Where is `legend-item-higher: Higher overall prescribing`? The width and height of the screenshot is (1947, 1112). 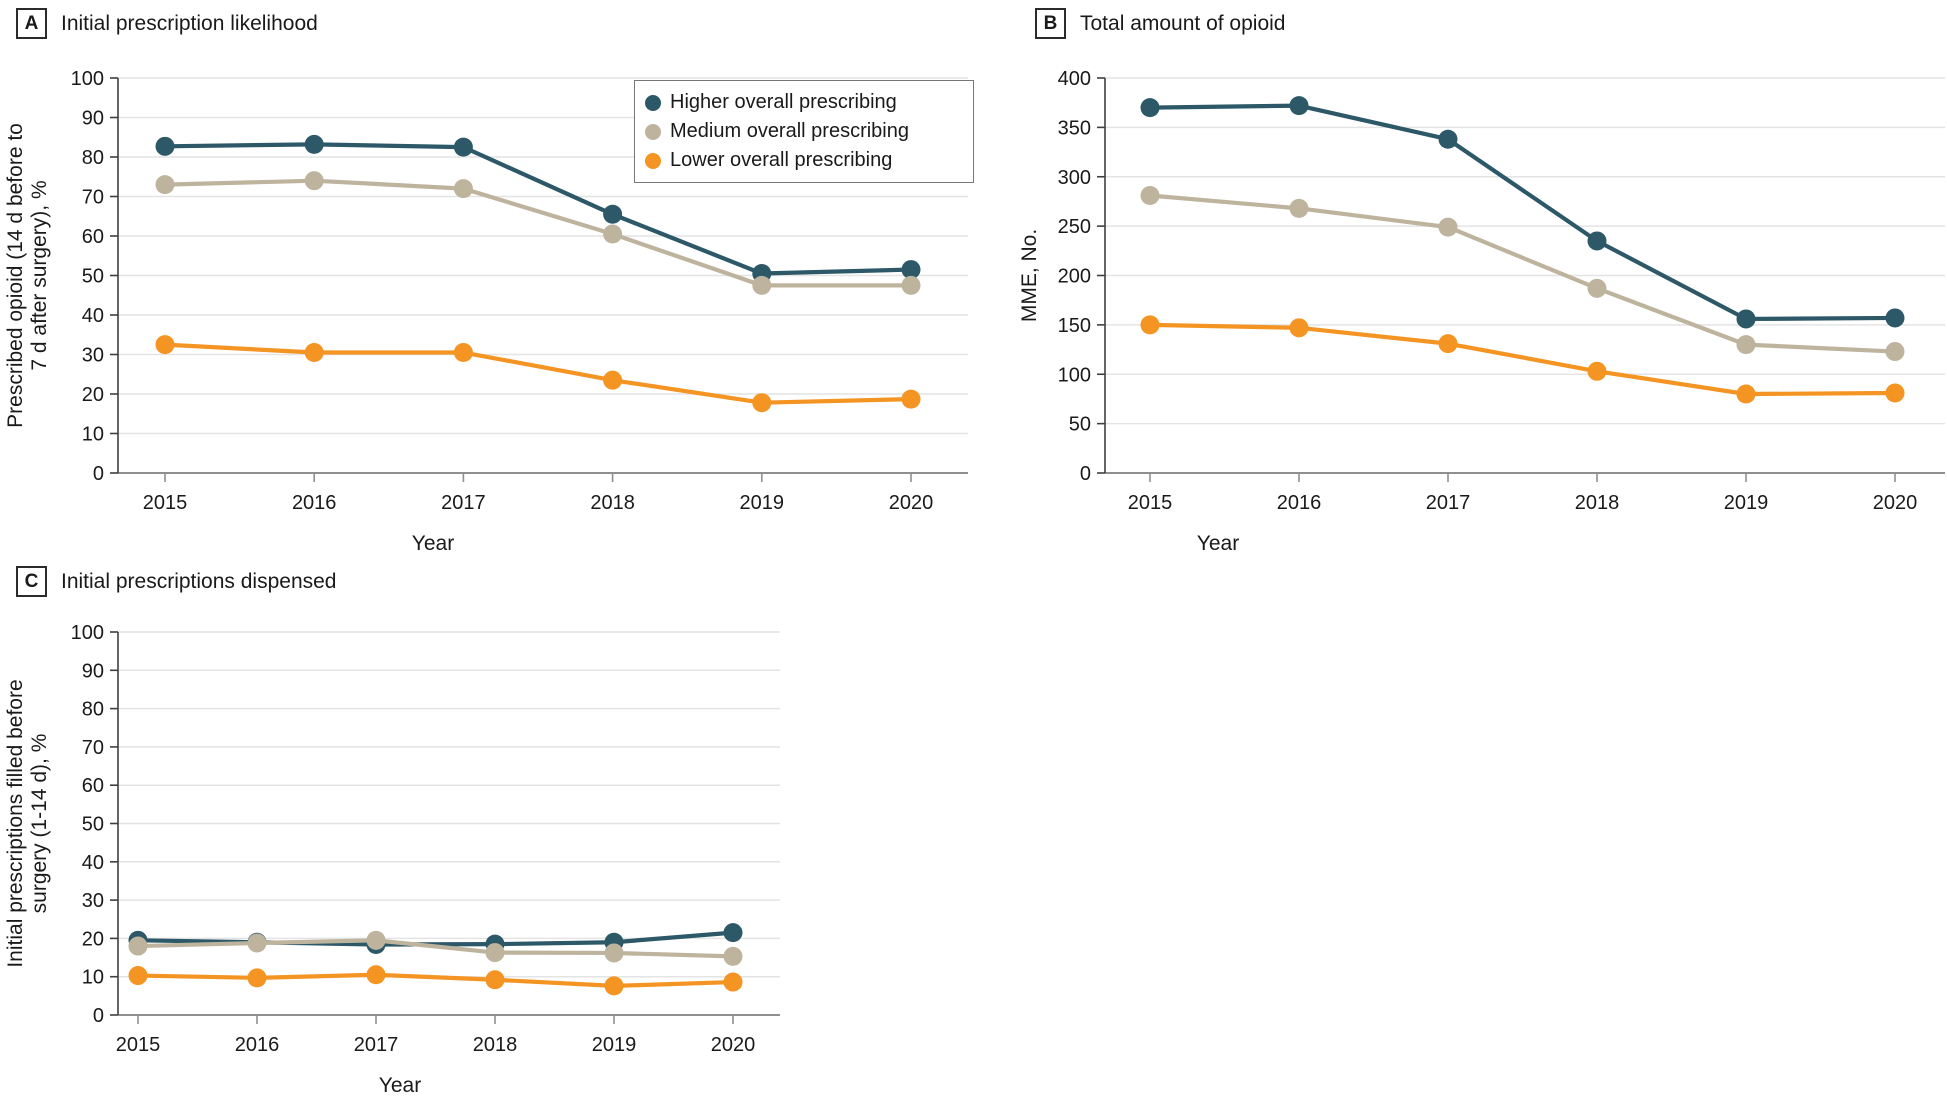
legend-item-higher: Higher overall prescribing is located at coordinates (804, 102).